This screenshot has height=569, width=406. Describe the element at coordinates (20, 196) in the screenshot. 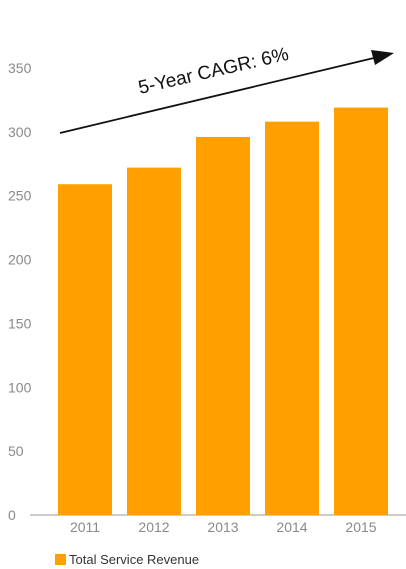

I see `y-tick-label: 250` at that location.